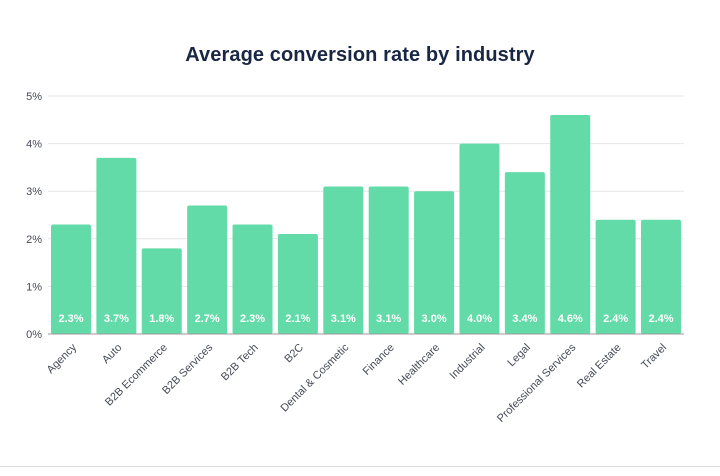  I want to click on bar-value-label: 4.6%, so click(570, 319).